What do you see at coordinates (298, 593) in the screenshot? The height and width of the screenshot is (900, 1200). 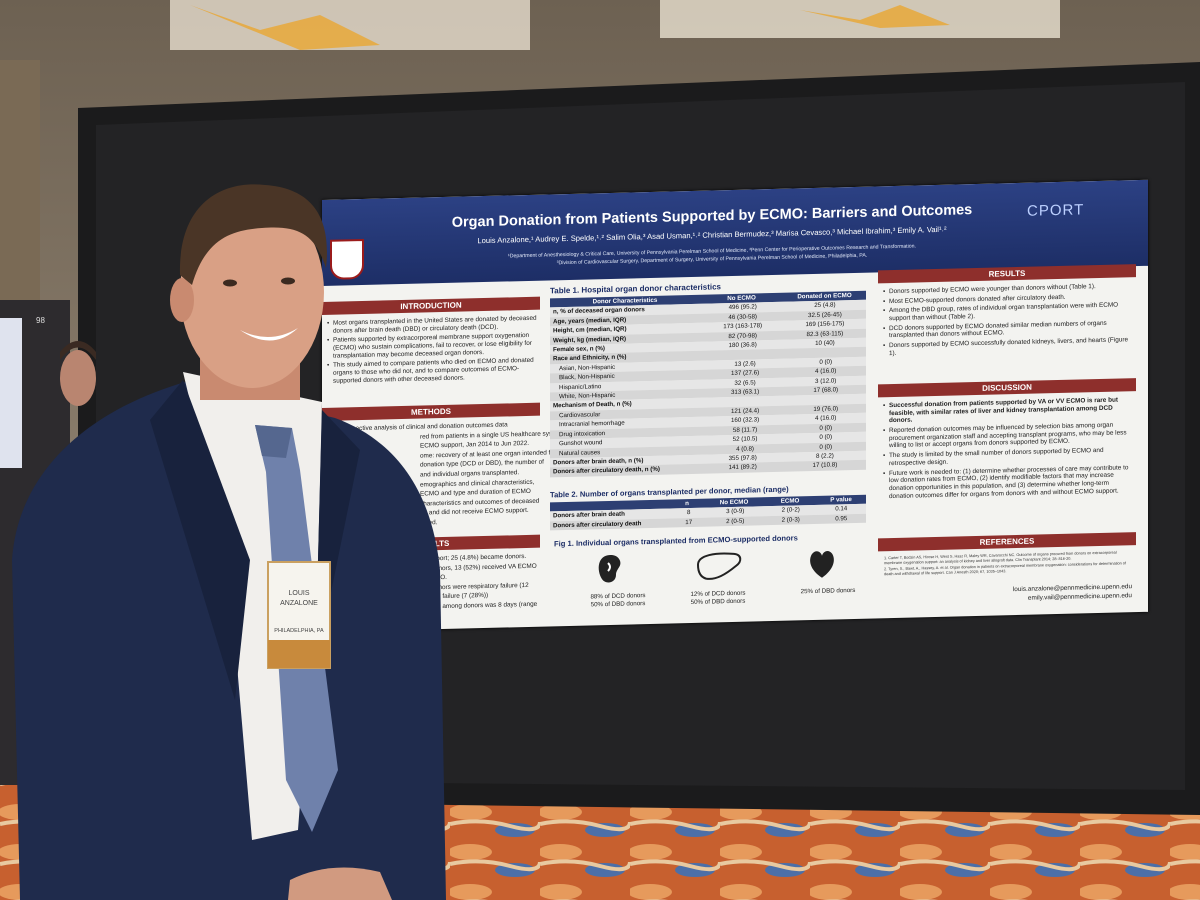 I see `badge-text: LOUIS` at bounding box center [298, 593].